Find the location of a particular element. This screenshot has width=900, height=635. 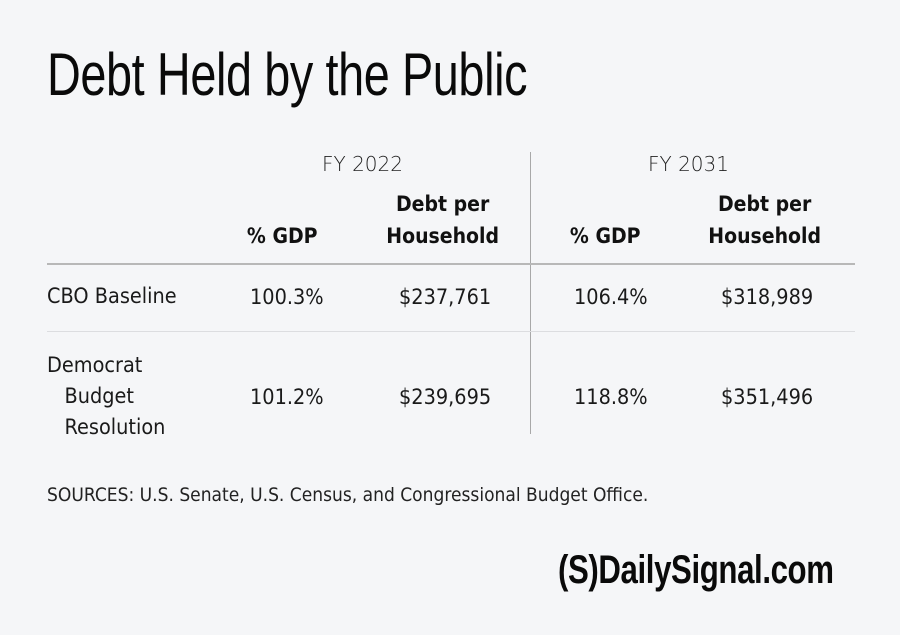

column-header-gdp-2022: % GDP is located at coordinates (282, 236).